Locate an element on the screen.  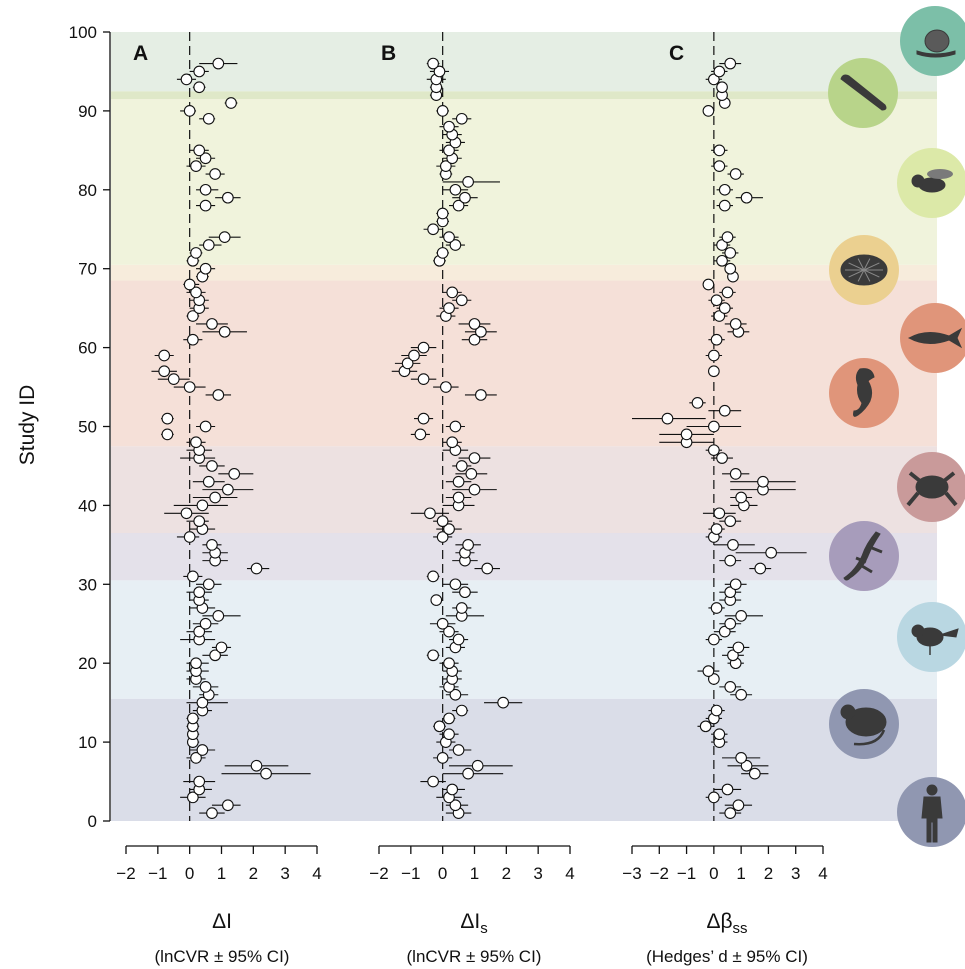
x-tick-label: 4 is located at coordinates (316, 873).